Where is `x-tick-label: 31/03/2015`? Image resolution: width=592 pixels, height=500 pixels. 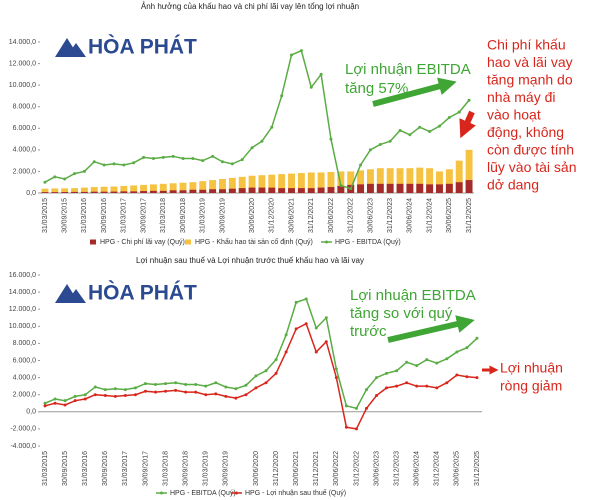
x-tick-label: 31/03/2015 is located at coordinates (45, 215).